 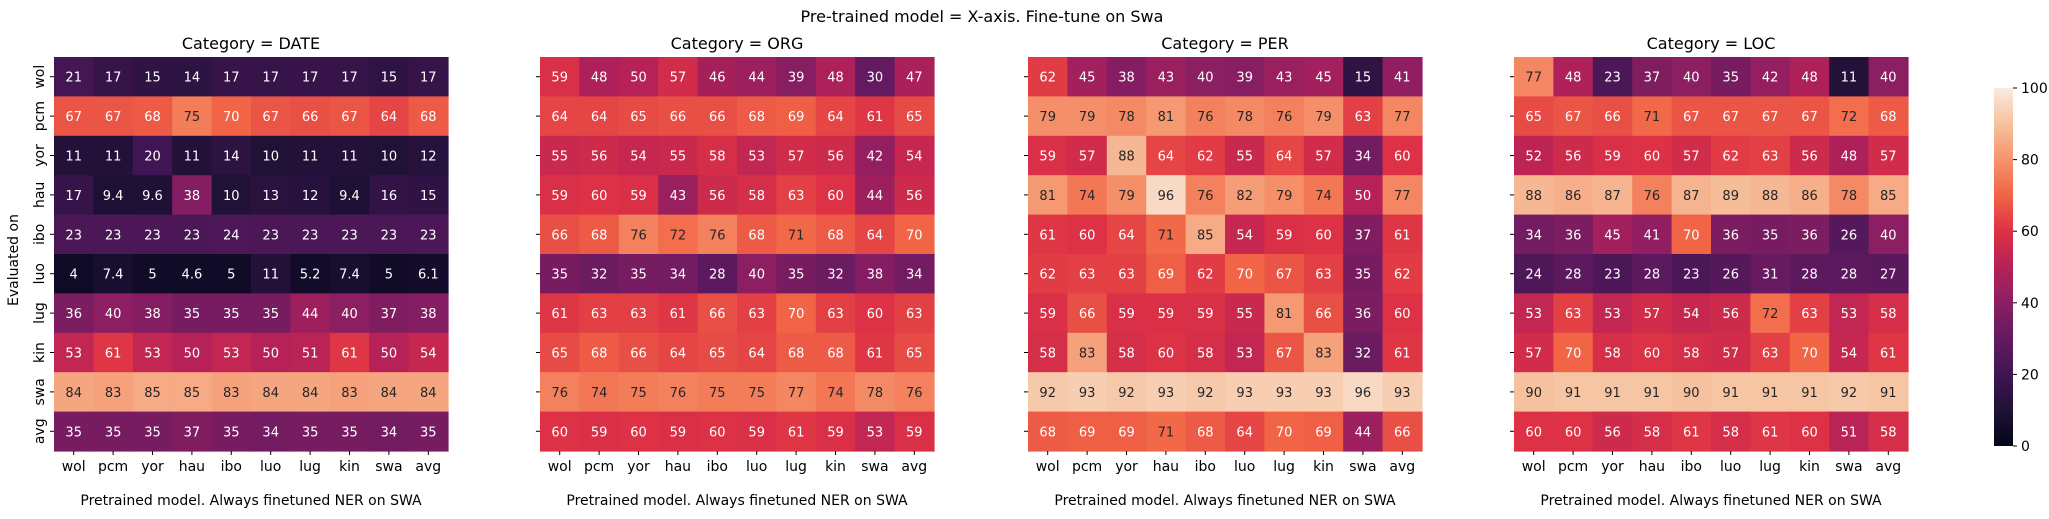 What do you see at coordinates (40, 155) in the screenshot?
I see `y-tick-label: yor` at bounding box center [40, 155].